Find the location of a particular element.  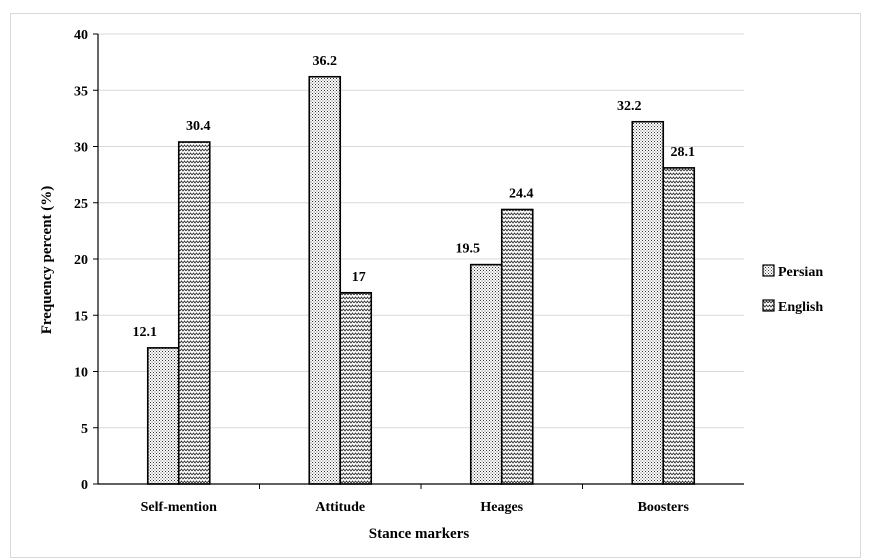

y-tick-label: 0 is located at coordinates (84, 485).